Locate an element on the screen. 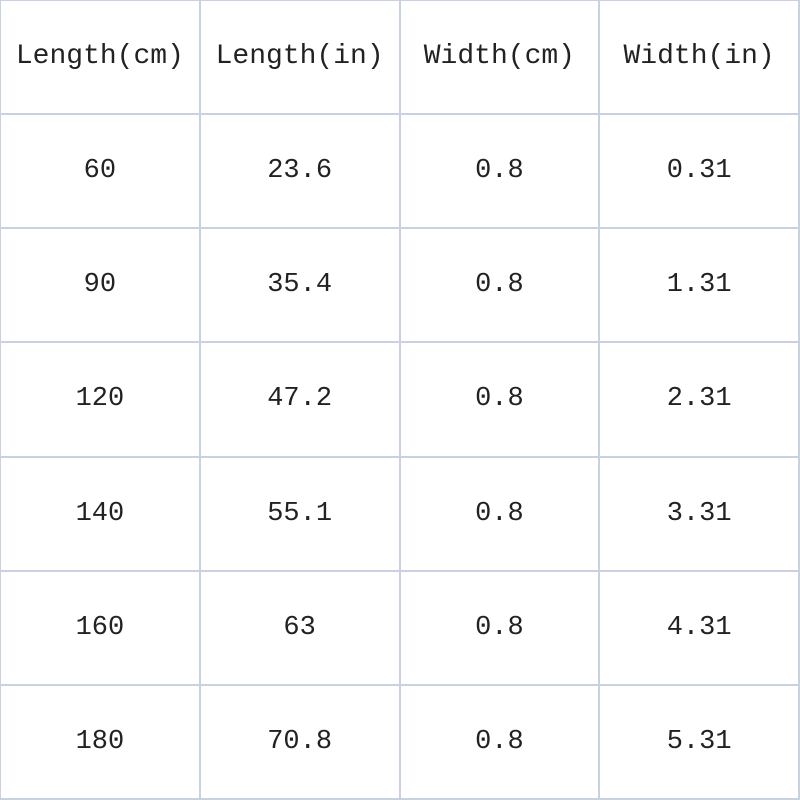 Image resolution: width=800 pixels, height=800 pixels. table-cell: 90 is located at coordinates (101, 286).